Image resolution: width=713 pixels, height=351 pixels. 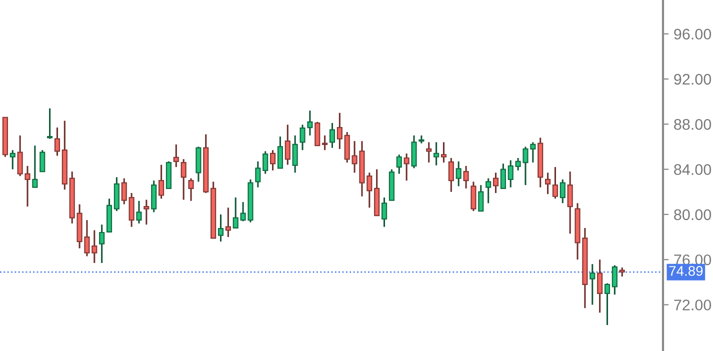 I want to click on y-tick-label: 96.00, so click(x=693, y=34).